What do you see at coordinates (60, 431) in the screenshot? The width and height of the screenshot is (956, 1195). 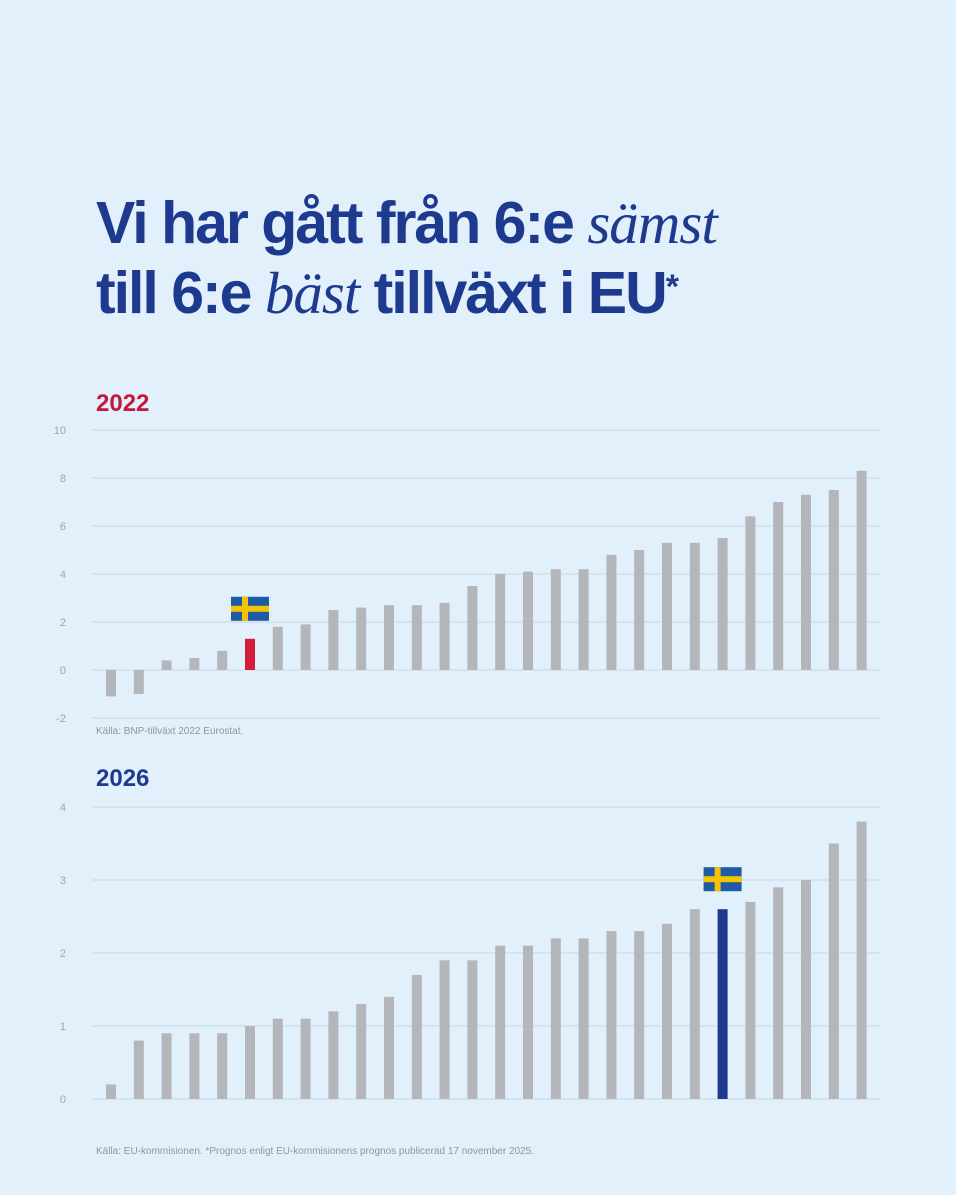 I see `y-tick-label: 10` at bounding box center [60, 431].